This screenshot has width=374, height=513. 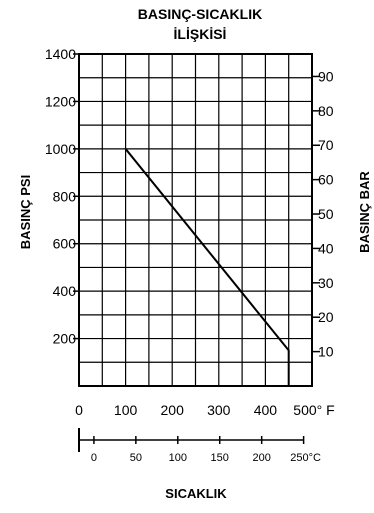 I want to click on y-tick-psi-label: 1200, so click(x=60, y=101).